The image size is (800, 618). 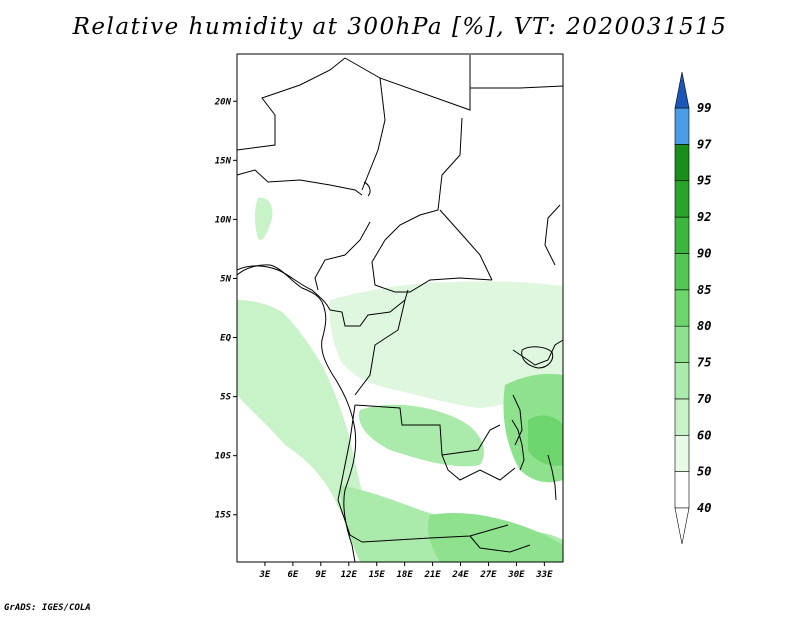 What do you see at coordinates (421, 435) in the screenshot?
I see `humidity-region-congo` at bounding box center [421, 435].